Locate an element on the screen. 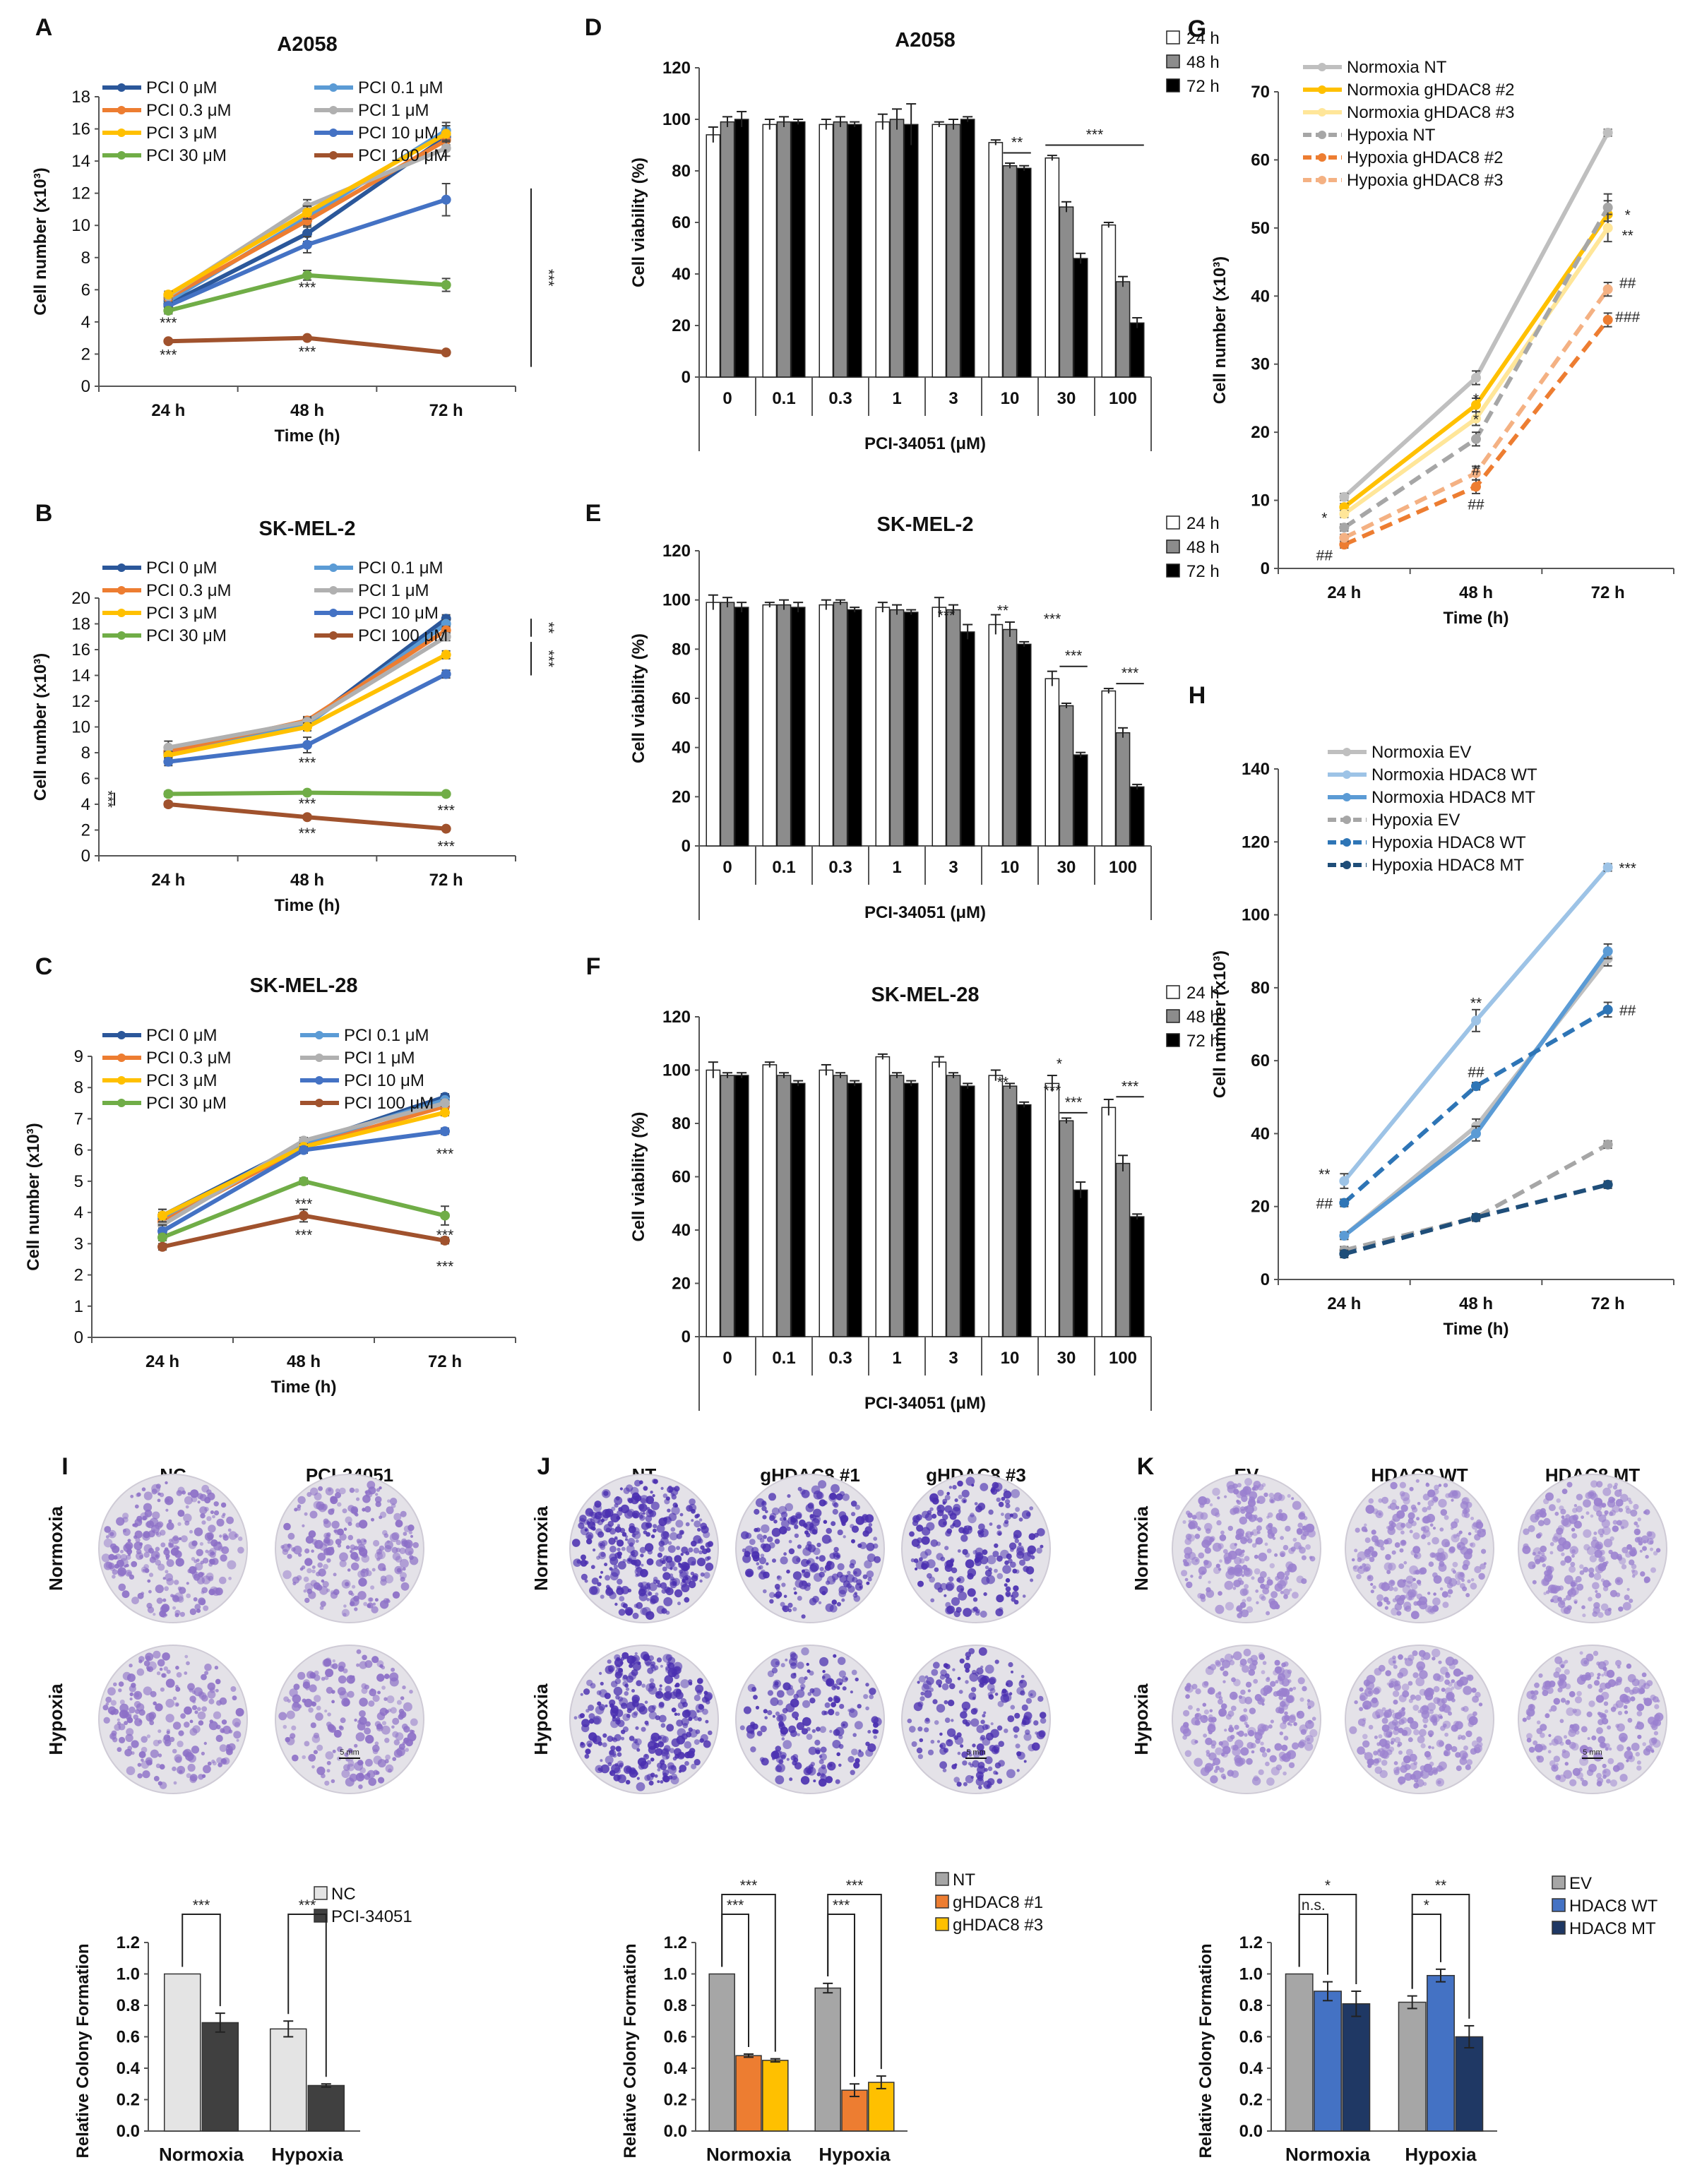  y-tick-label: 140 is located at coordinates (1256, 770).